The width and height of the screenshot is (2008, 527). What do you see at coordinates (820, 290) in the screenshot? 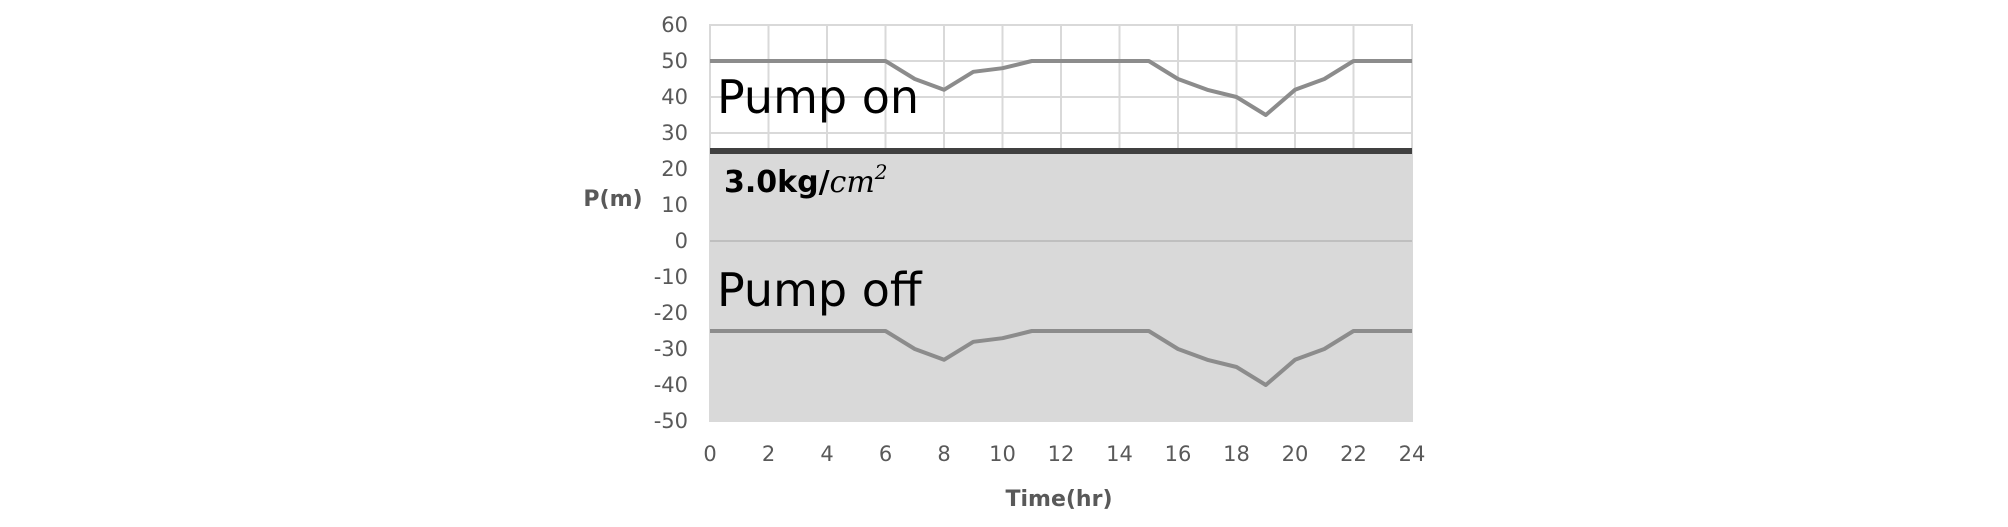
I see `pump-off-label: Pump off` at bounding box center [820, 290].